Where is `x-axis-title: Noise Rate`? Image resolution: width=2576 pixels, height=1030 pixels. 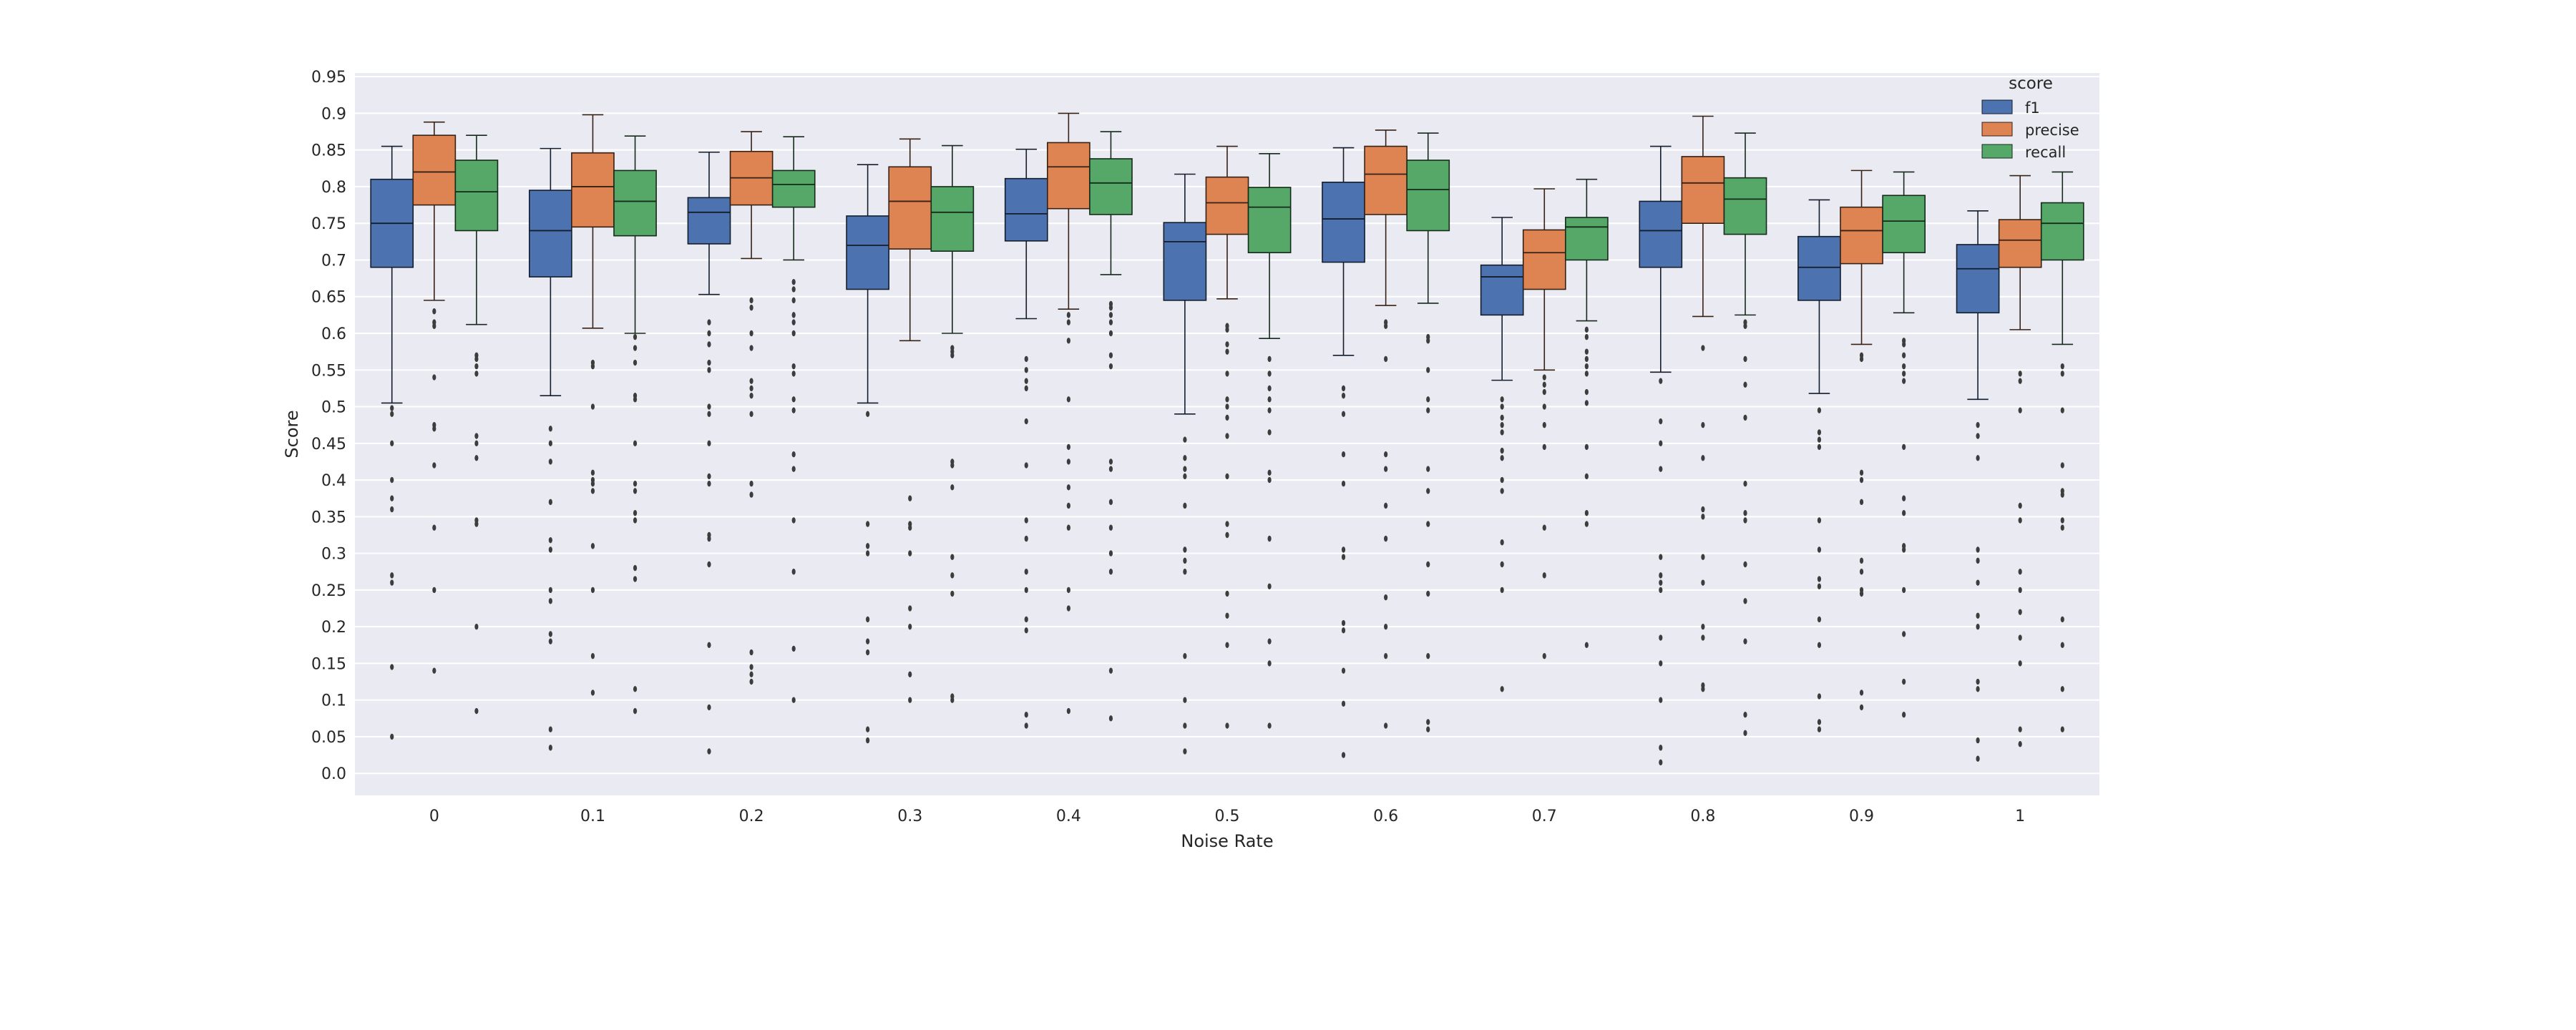 x-axis-title: Noise Rate is located at coordinates (1227, 841).